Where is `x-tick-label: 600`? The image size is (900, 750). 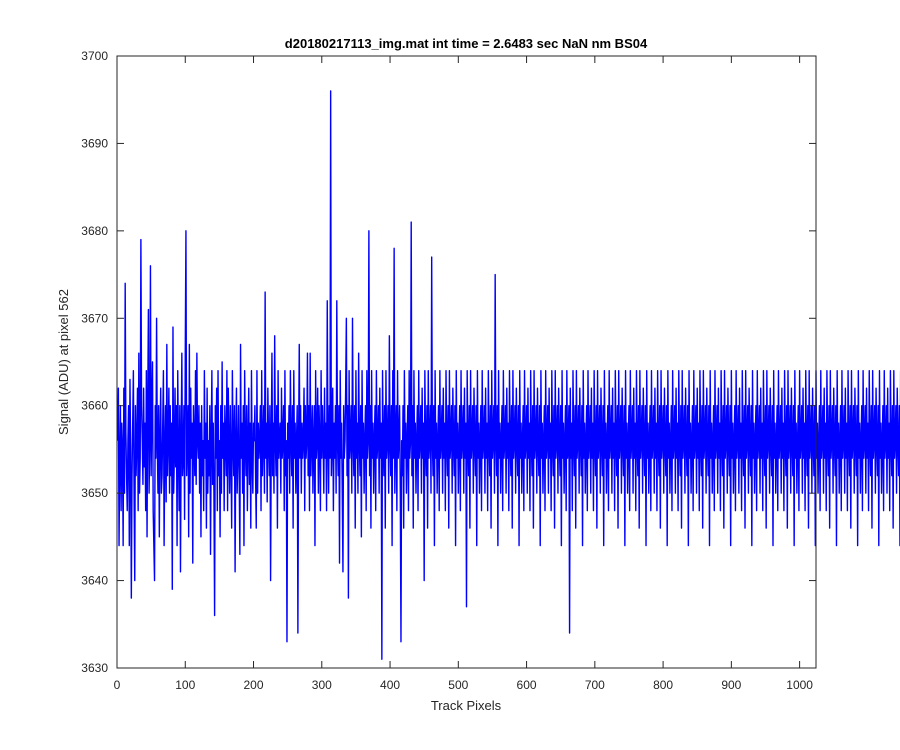 x-tick-label: 600 is located at coordinates (527, 685).